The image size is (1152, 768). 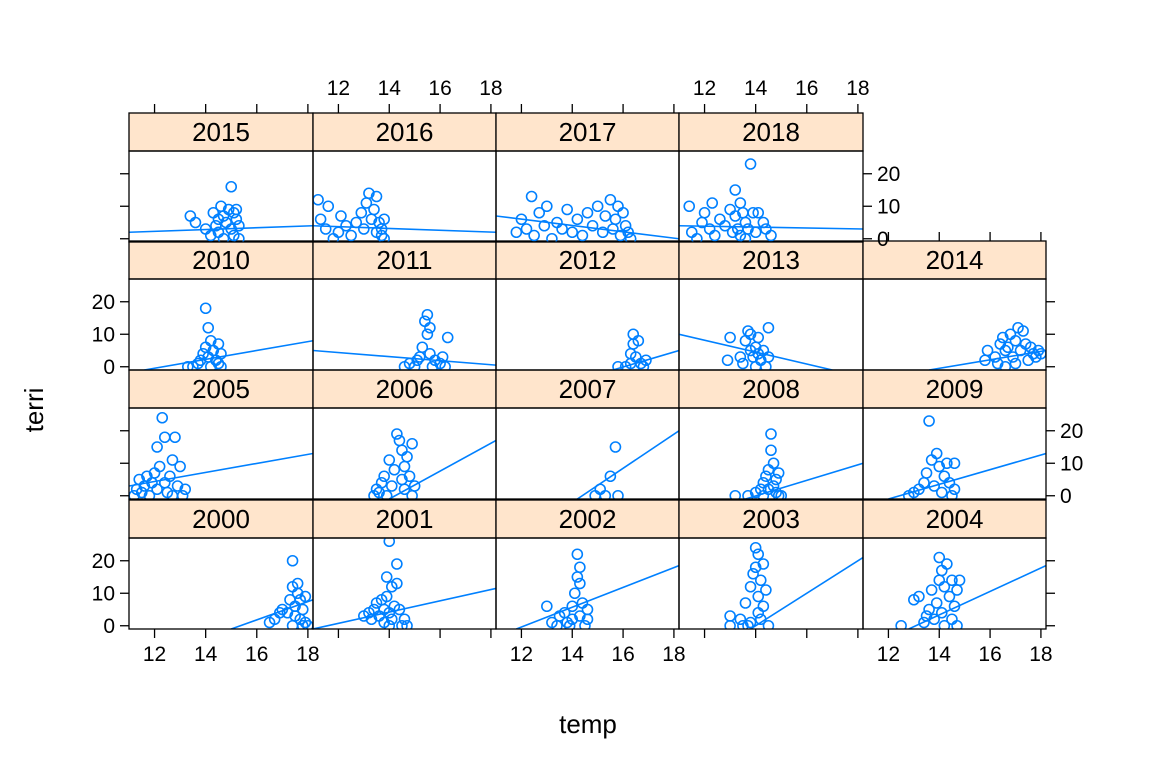 I want to click on panel-border-2004, so click(x=954, y=583).